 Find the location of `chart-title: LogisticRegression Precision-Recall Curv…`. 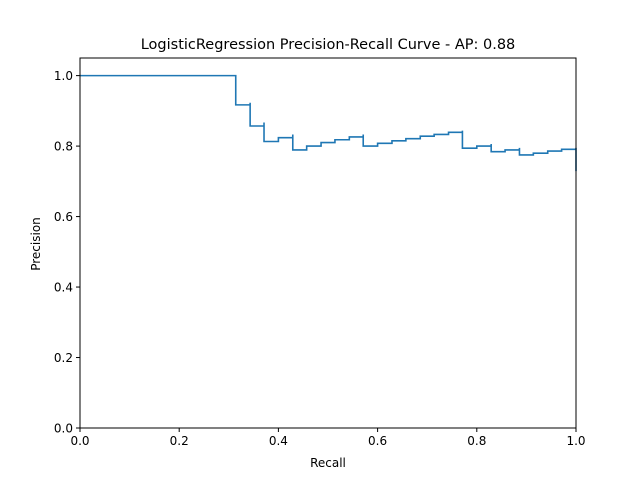

chart-title: LogisticRegression Precision-Recall Curv… is located at coordinates (328, 45).